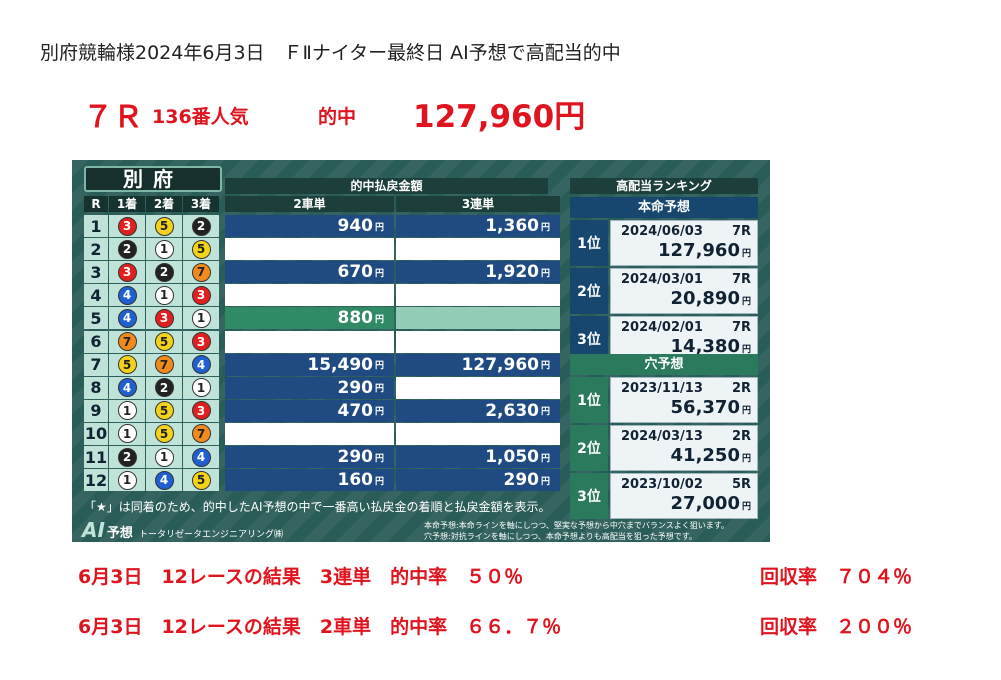  Describe the element at coordinates (153, 179) in the screenshot. I see `venue-title: 別府` at that location.